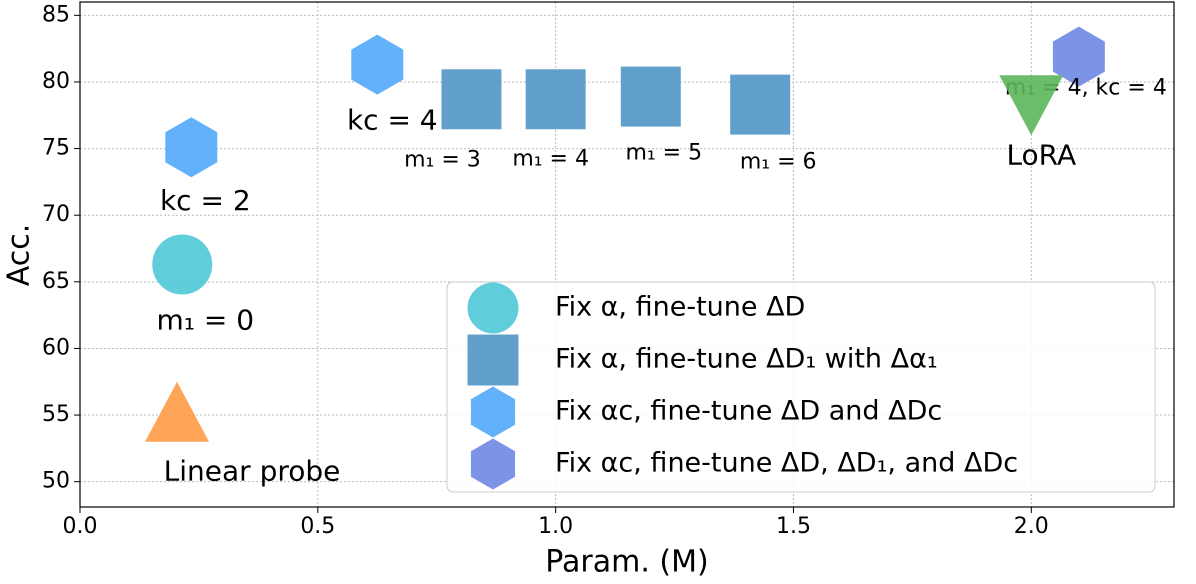 This screenshot has width=1196, height=584. What do you see at coordinates (56, 347) in the screenshot?
I see `y-tick-label: 60` at bounding box center [56, 347].